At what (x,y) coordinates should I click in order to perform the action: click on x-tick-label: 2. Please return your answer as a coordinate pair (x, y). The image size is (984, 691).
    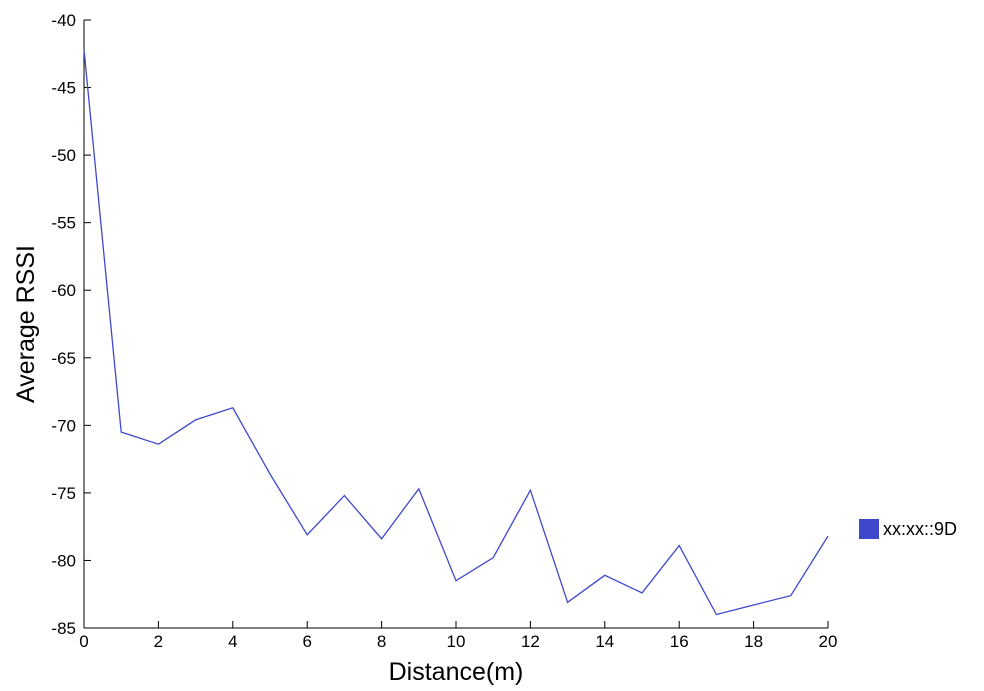
    Looking at the image, I should click on (158, 641).